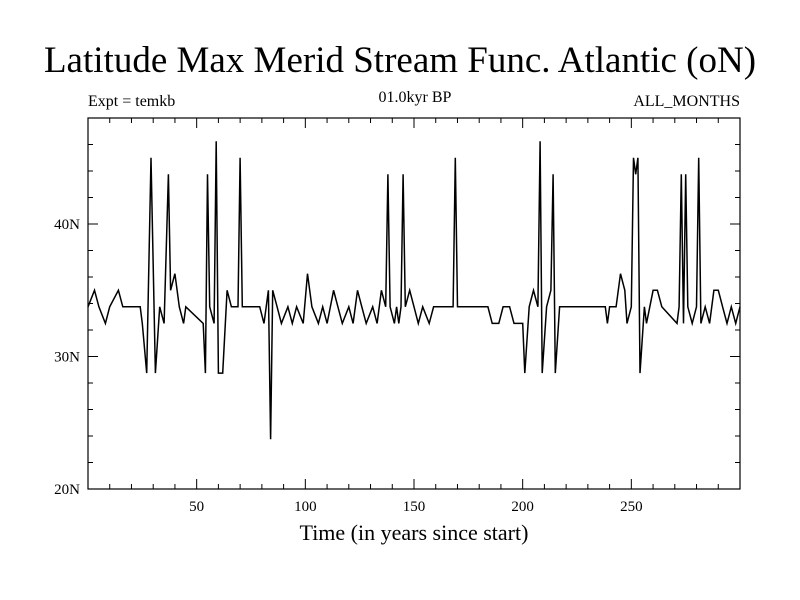 The image size is (800, 600). Describe the element at coordinates (686, 101) in the screenshot. I see `months-label: ALL_MONTHS` at that location.